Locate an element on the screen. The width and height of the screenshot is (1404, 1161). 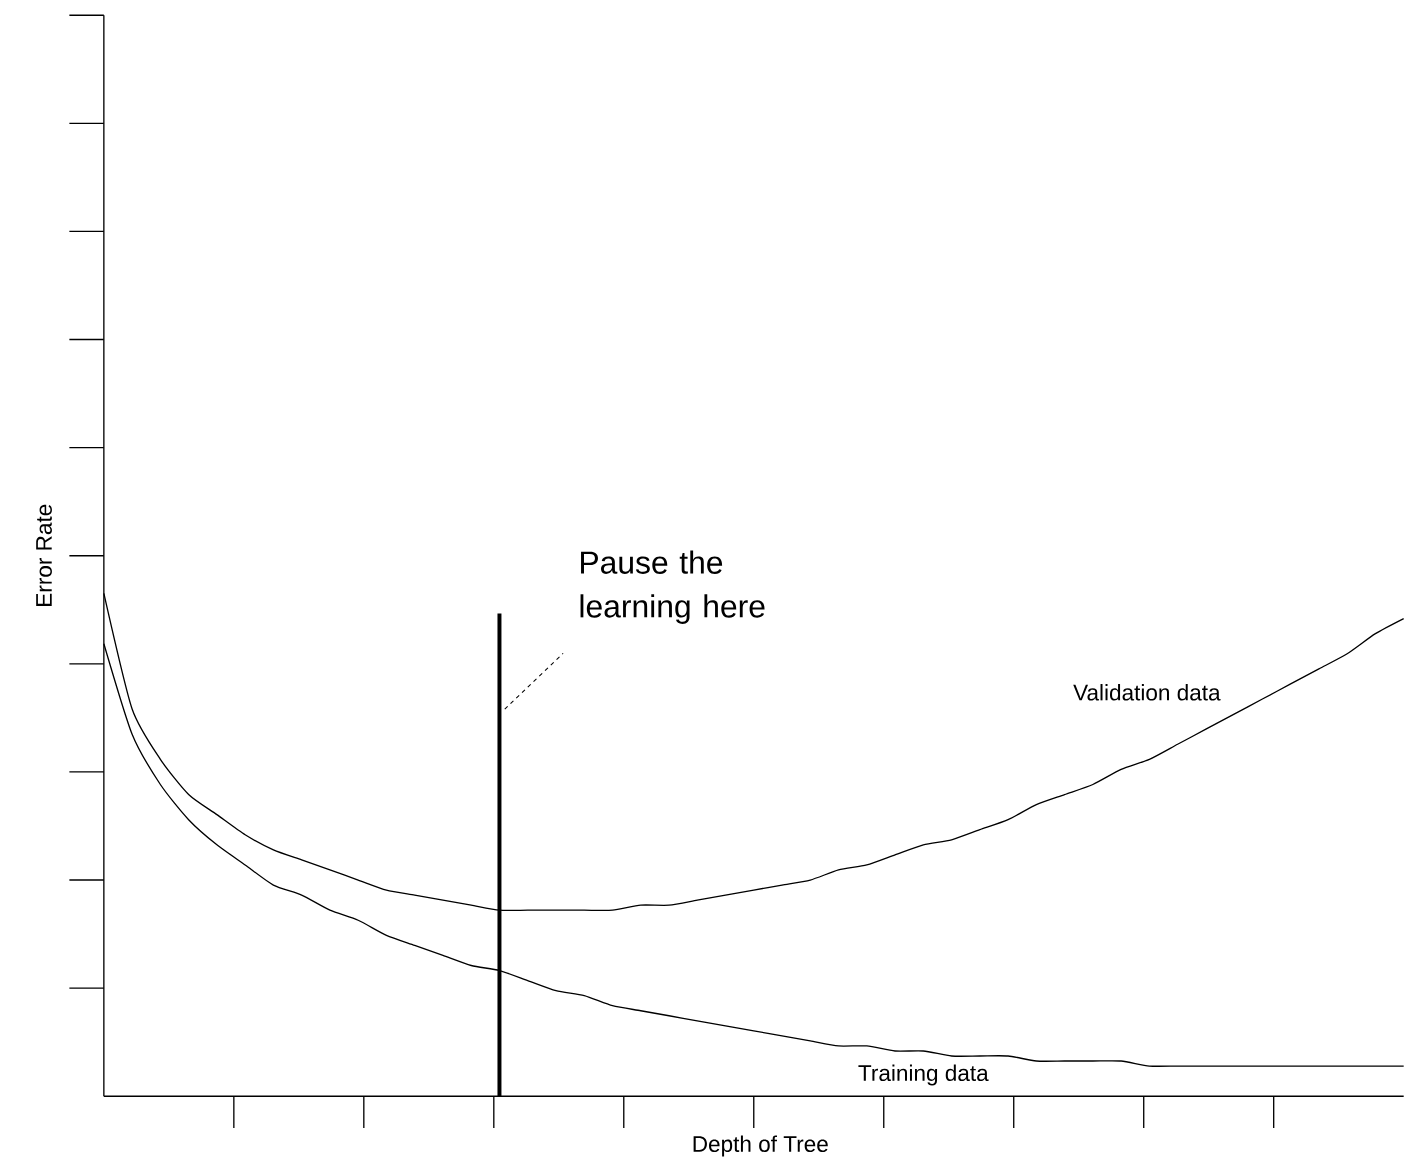
series-label: Validation data is located at coordinates (1147, 692).